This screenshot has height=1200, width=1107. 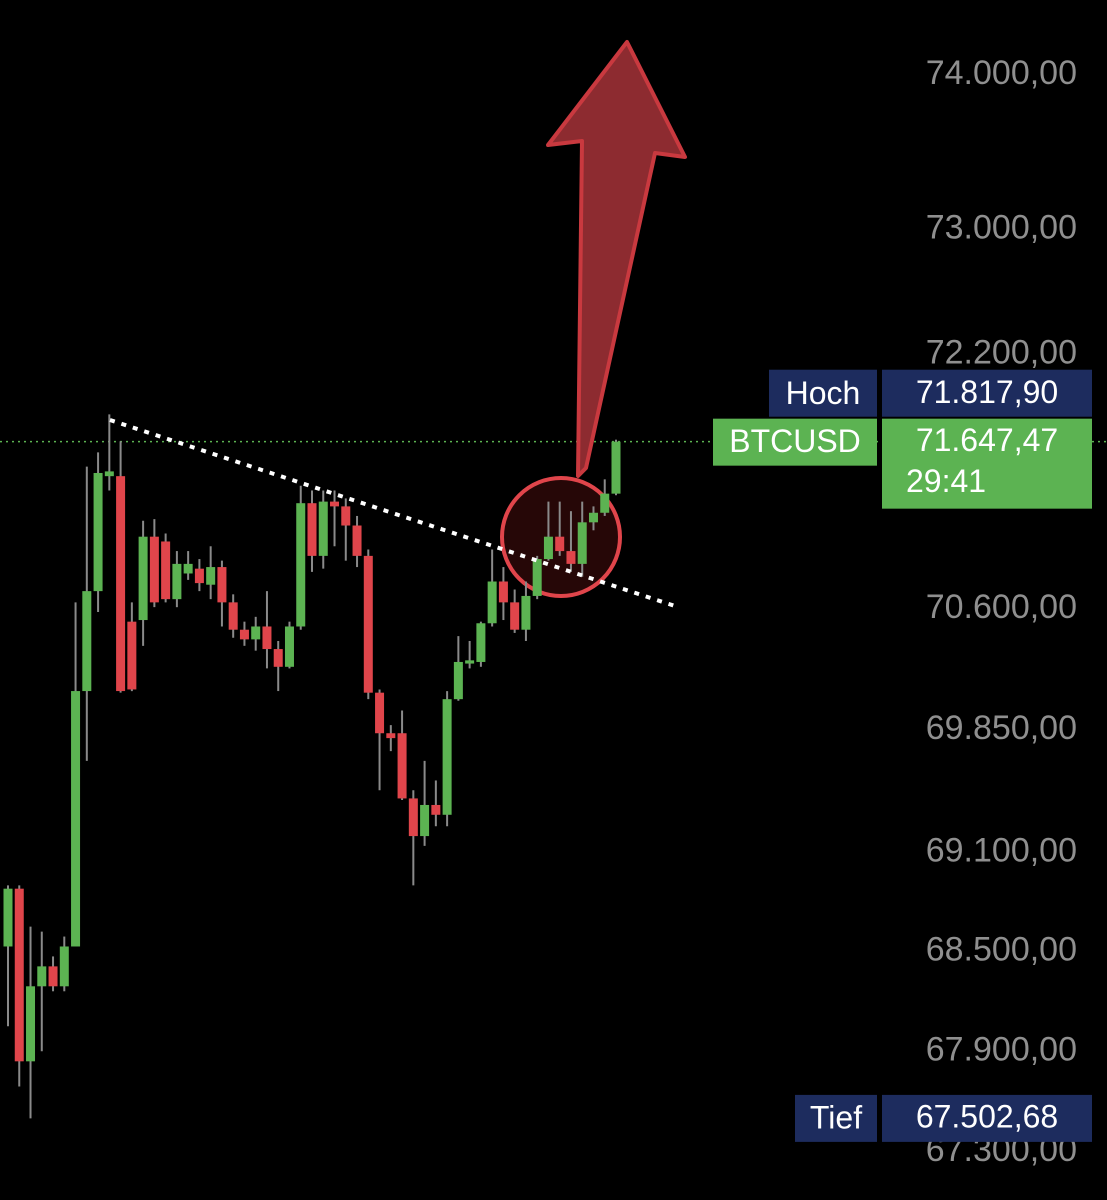 What do you see at coordinates (616, 259) in the screenshot?
I see `up-arrow` at bounding box center [616, 259].